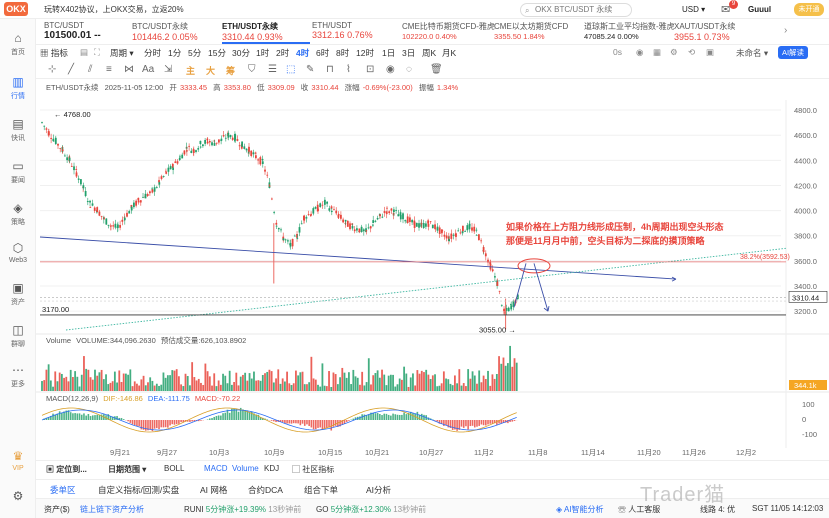  Describe the element at coordinates (52, 69) in the screenshot. I see `crosshair-icon: ⊹` at that location.